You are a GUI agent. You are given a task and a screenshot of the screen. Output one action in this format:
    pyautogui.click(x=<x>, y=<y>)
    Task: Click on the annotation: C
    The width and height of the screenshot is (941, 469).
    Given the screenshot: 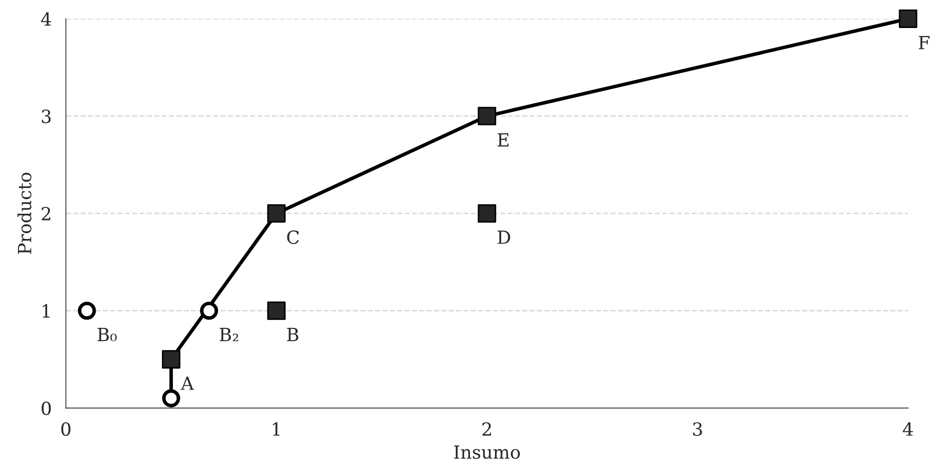 What is the action you would take?
    pyautogui.click(x=293, y=237)
    